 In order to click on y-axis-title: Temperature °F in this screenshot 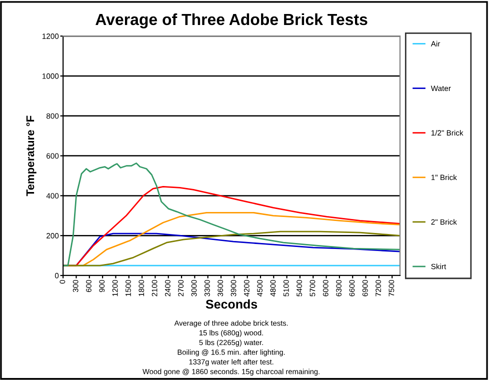, I will do `click(31, 156)`.